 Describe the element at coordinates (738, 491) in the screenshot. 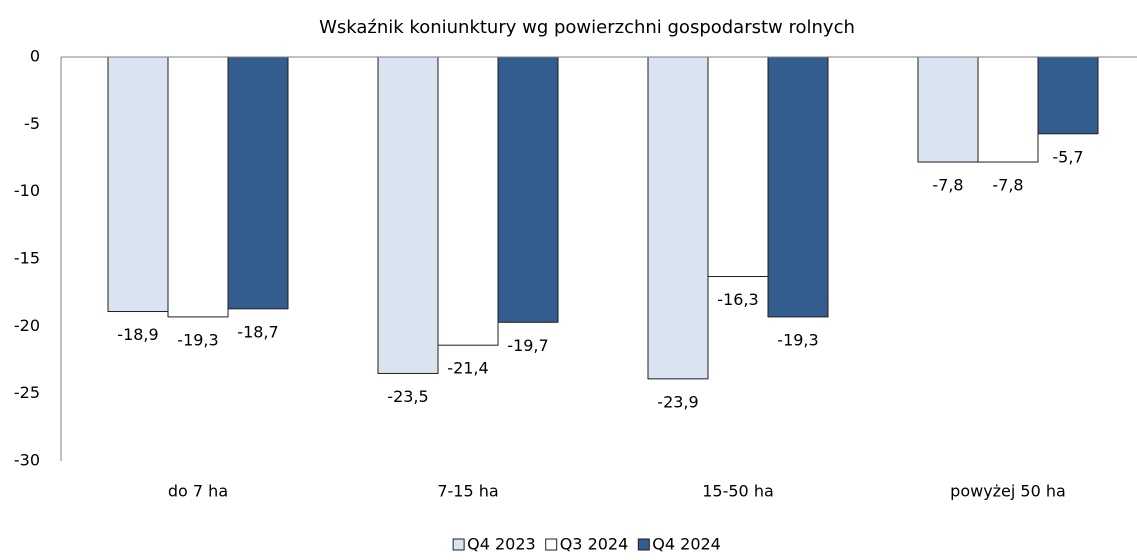

I see `x-tick-label: 15-50 ha` at that location.